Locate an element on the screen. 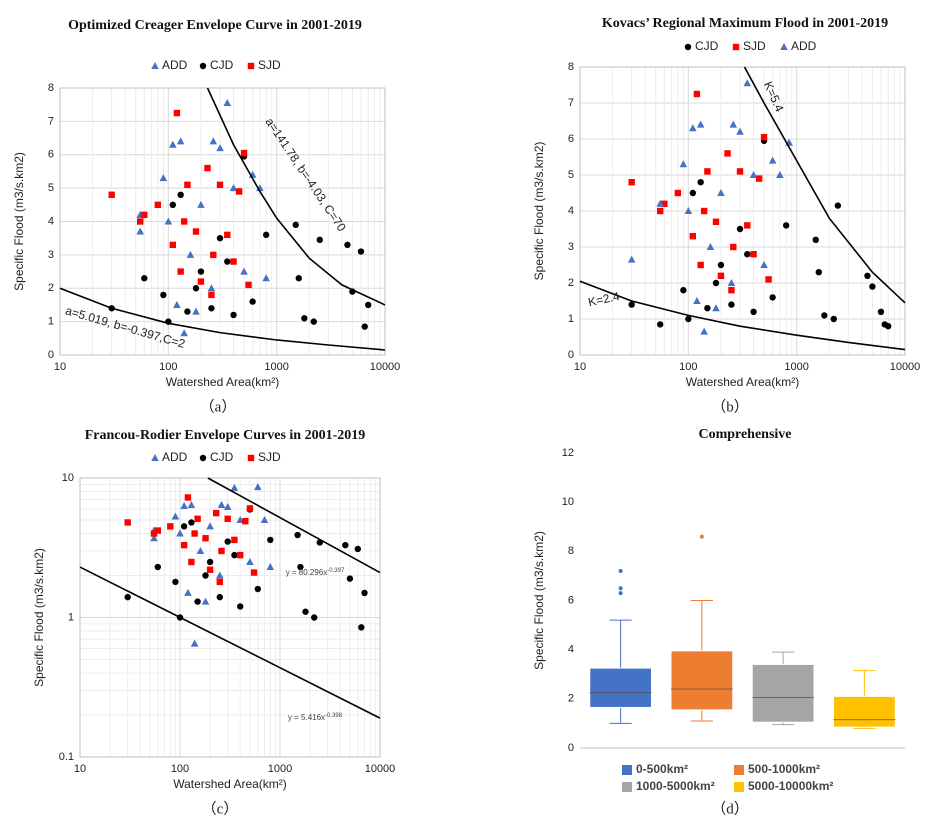 This screenshot has height=827, width=935. caption: （d） is located at coordinates (730, 808).